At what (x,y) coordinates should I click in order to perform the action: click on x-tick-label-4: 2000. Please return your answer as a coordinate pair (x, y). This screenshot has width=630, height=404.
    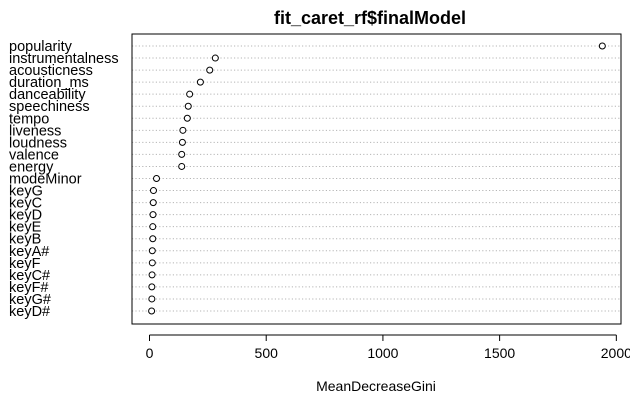
    Looking at the image, I should click on (615, 353).